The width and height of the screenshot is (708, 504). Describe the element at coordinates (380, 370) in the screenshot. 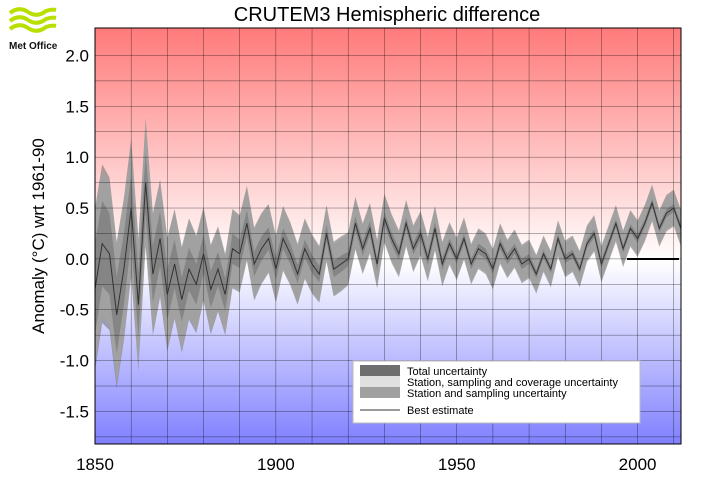

I see `legend-swatch-total` at that location.